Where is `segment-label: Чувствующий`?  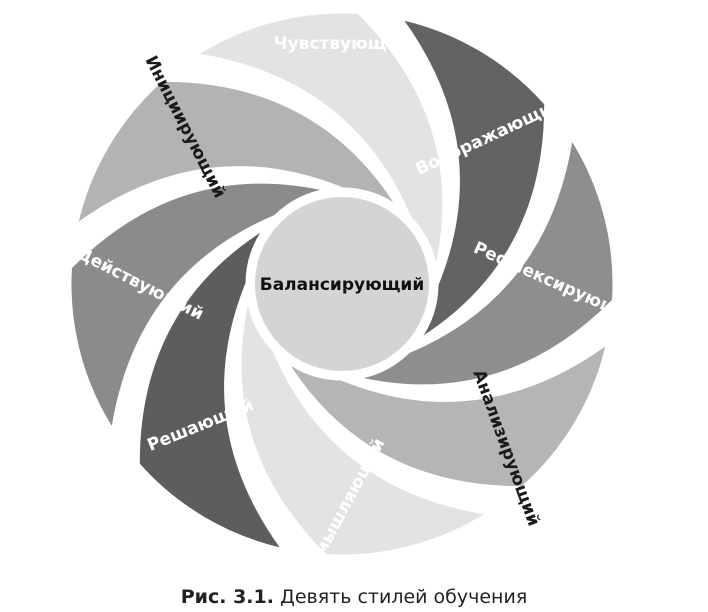 segment-label: Чувствующий is located at coordinates (342, 44).